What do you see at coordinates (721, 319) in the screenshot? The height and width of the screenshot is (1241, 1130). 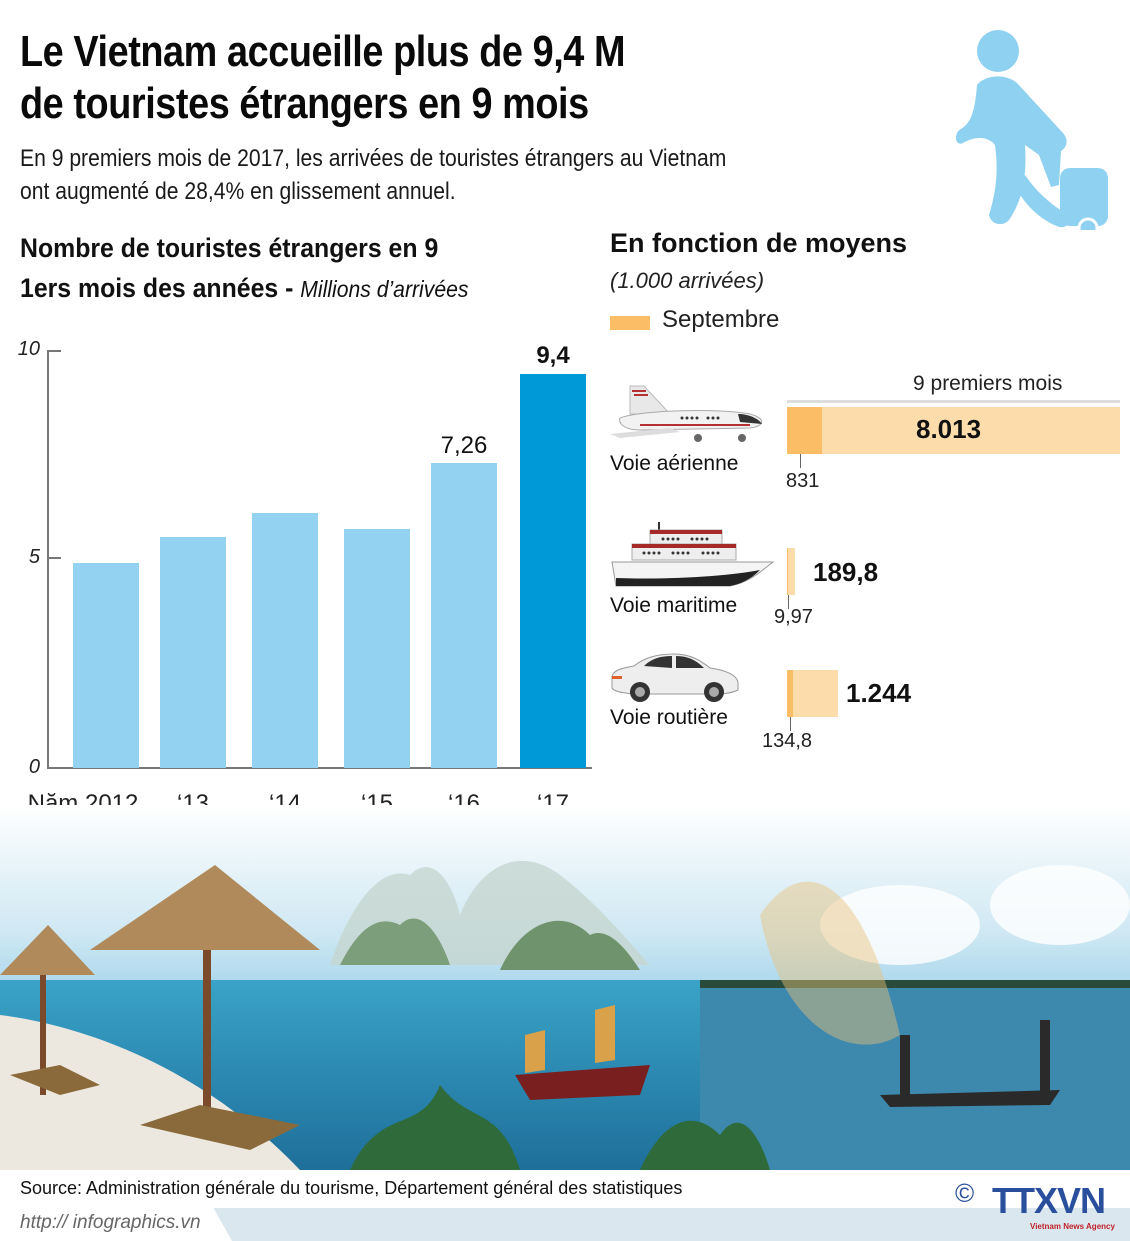 I see `legend-label-september: Septembre` at bounding box center [721, 319].